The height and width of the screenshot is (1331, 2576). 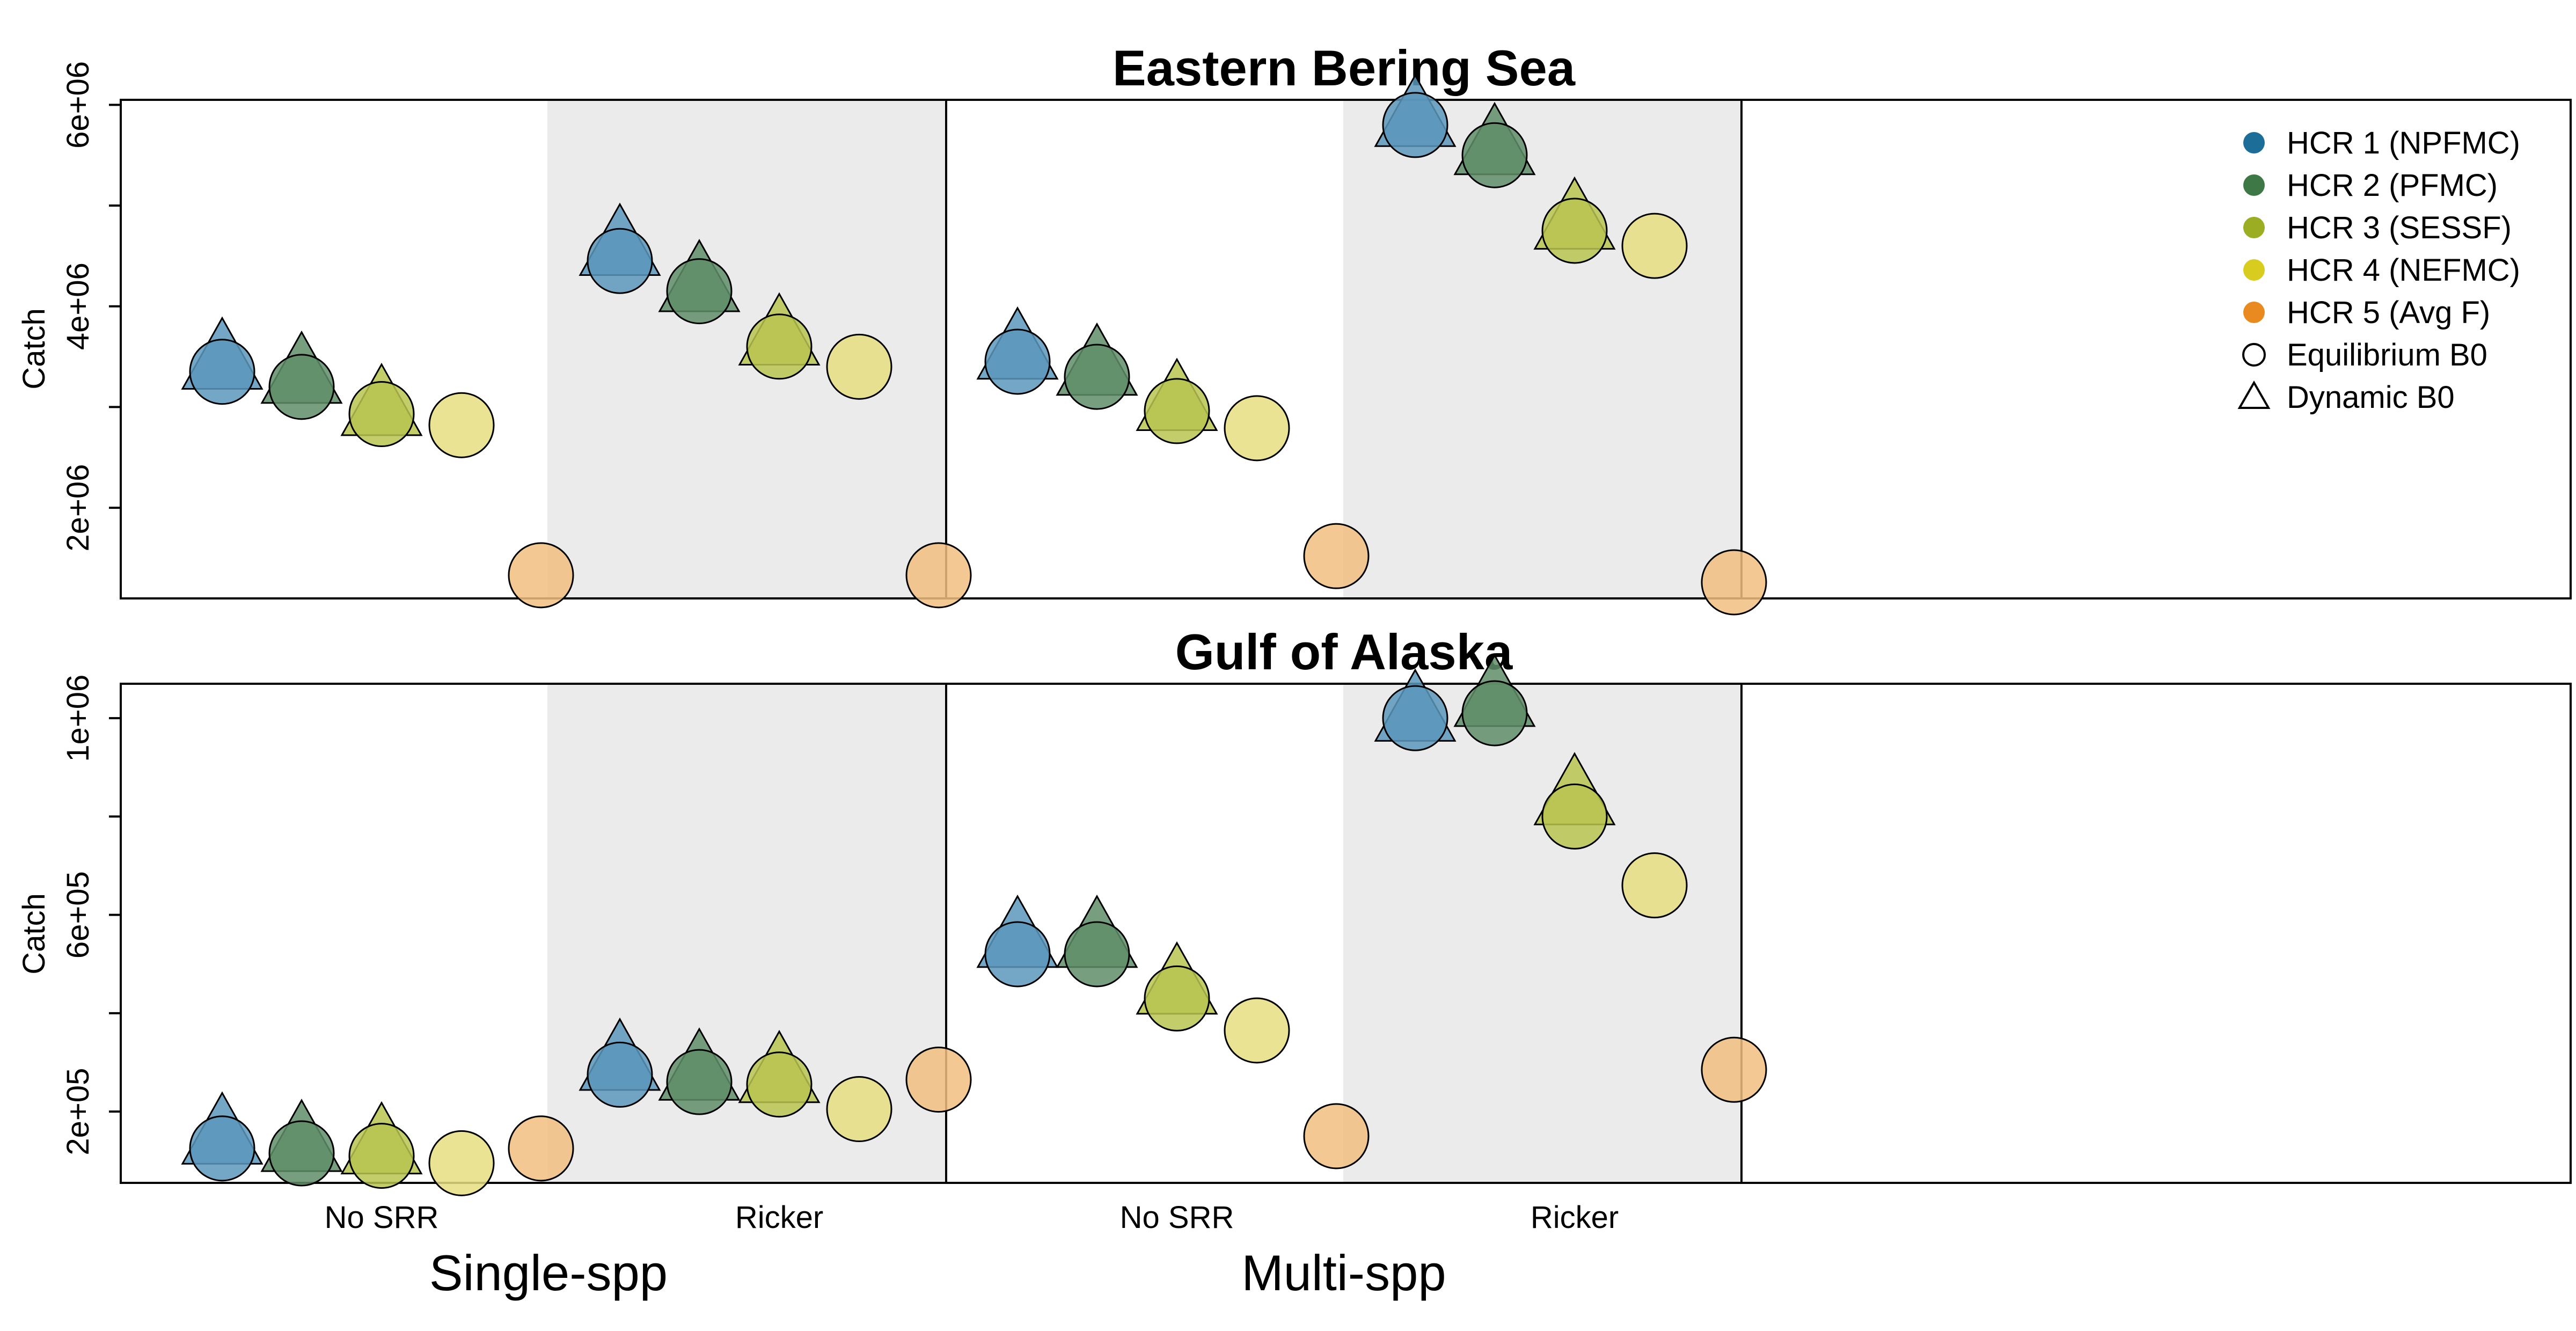 I want to click on y-tick-label: 1e+06, so click(x=78, y=718).